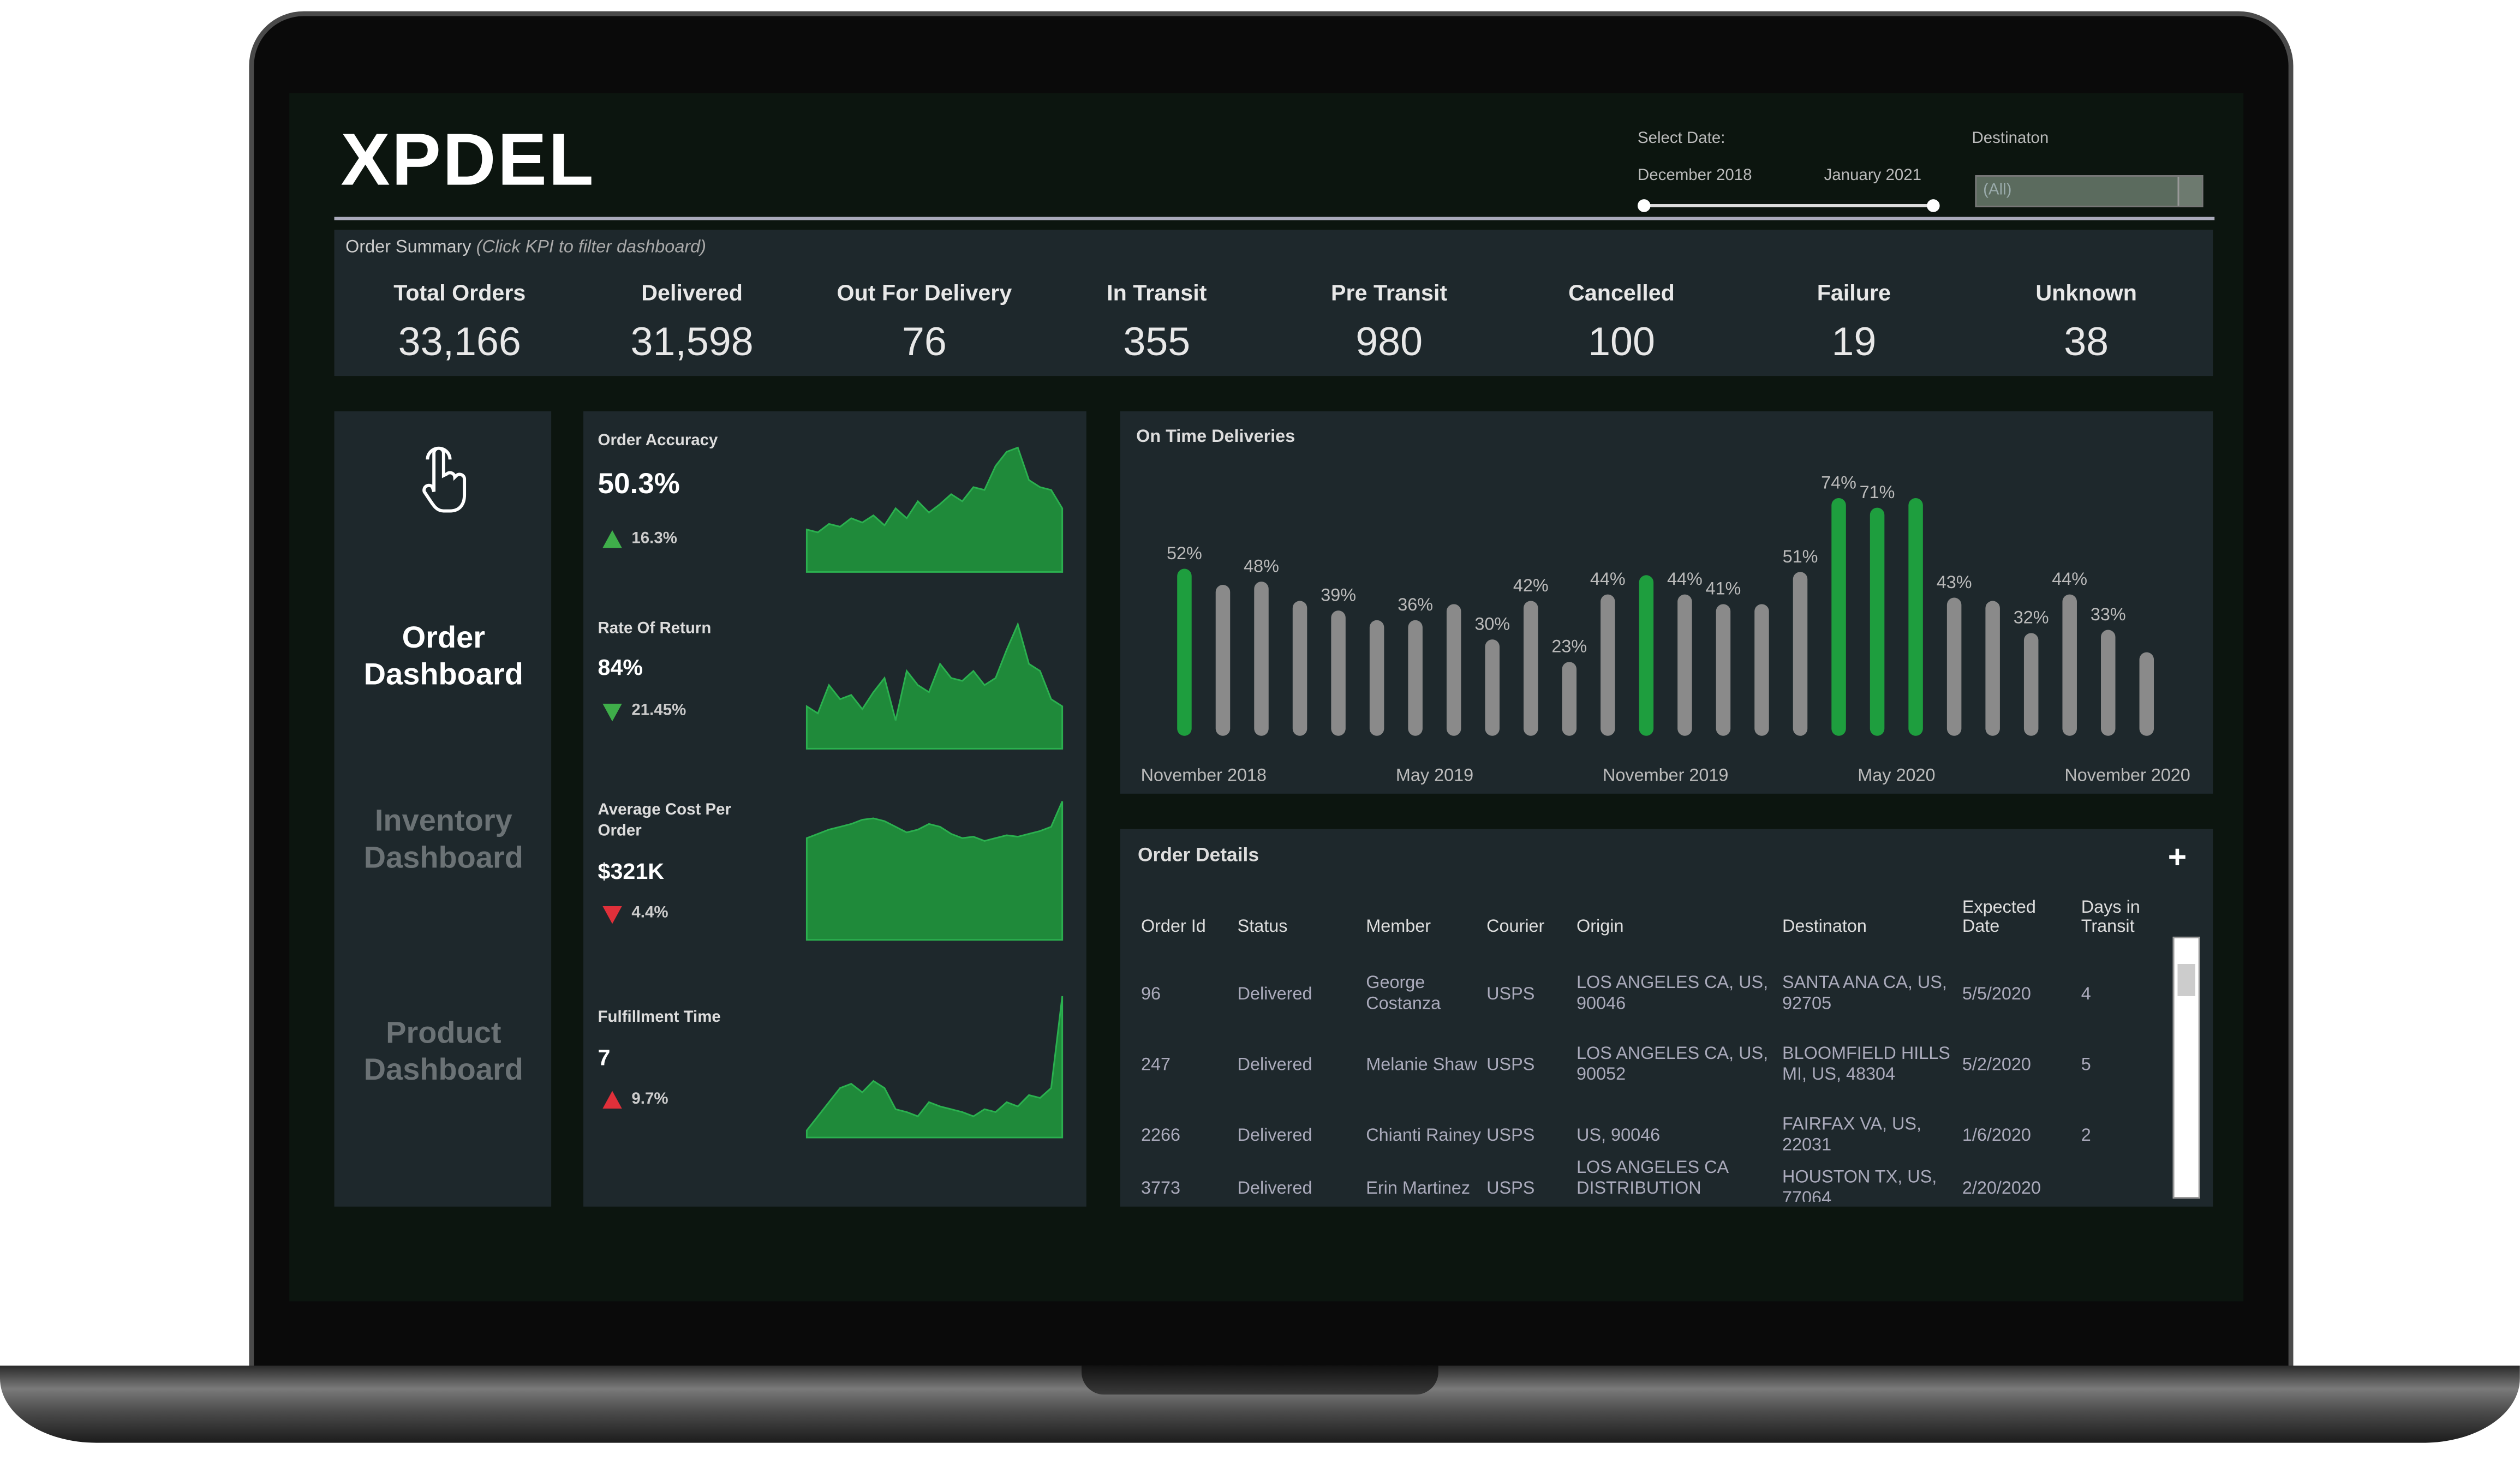 This screenshot has height=1467, width=2520. Describe the element at coordinates (1666, 602) in the screenshot. I see `on-time-panel` at that location.